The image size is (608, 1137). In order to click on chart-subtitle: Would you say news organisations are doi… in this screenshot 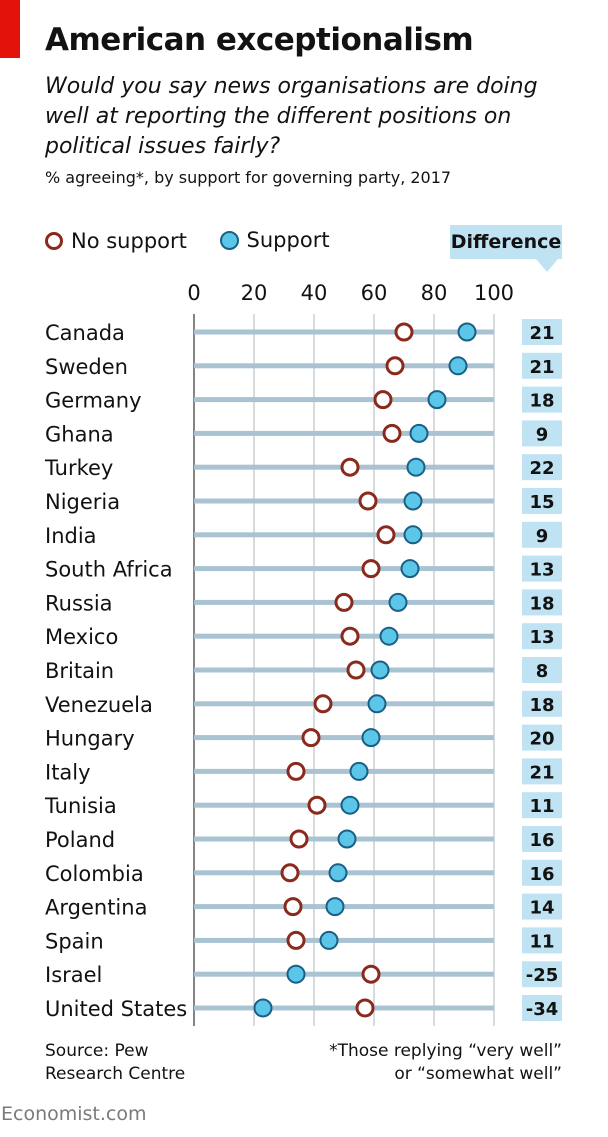, I will do `click(291, 116)`.